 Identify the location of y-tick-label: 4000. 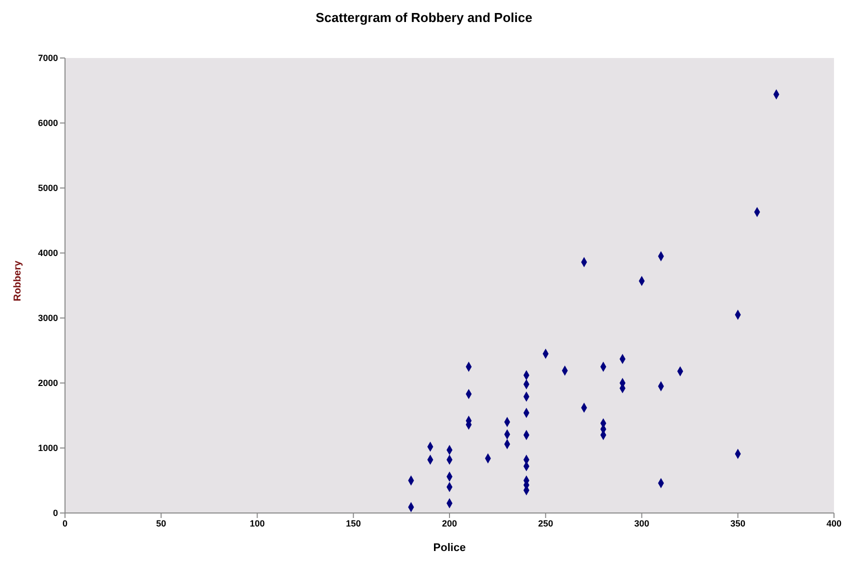
(48, 253).